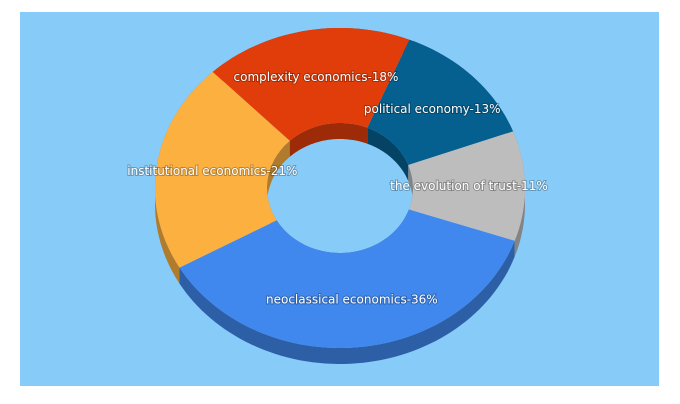  I want to click on slice-label: neoclassical economics-36%, so click(352, 300).